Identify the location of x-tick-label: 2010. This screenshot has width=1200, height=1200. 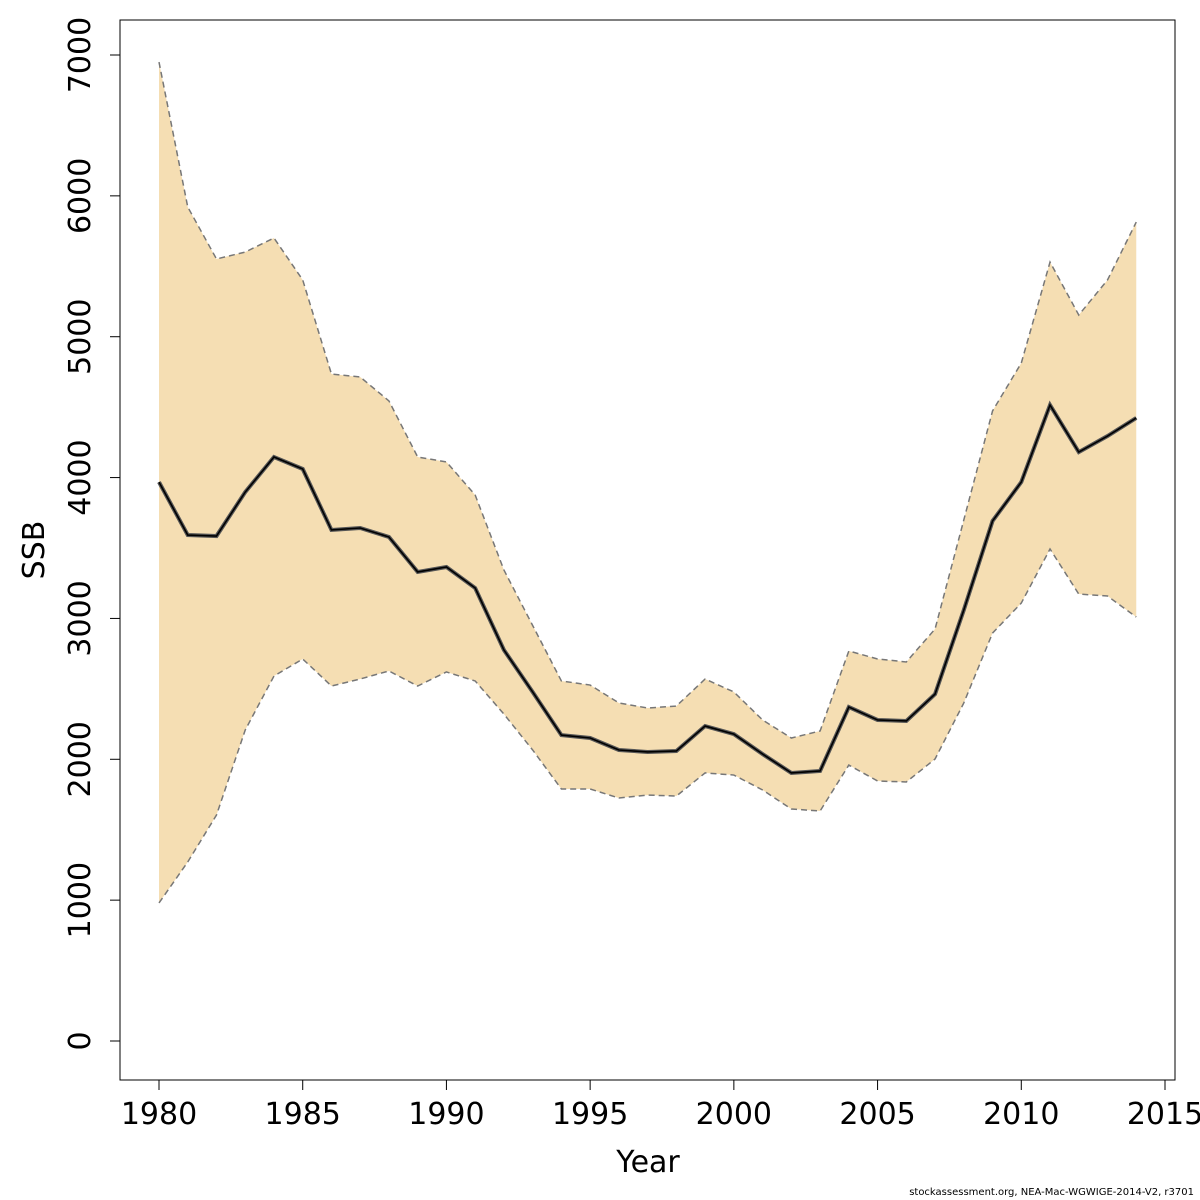
(1021, 1114).